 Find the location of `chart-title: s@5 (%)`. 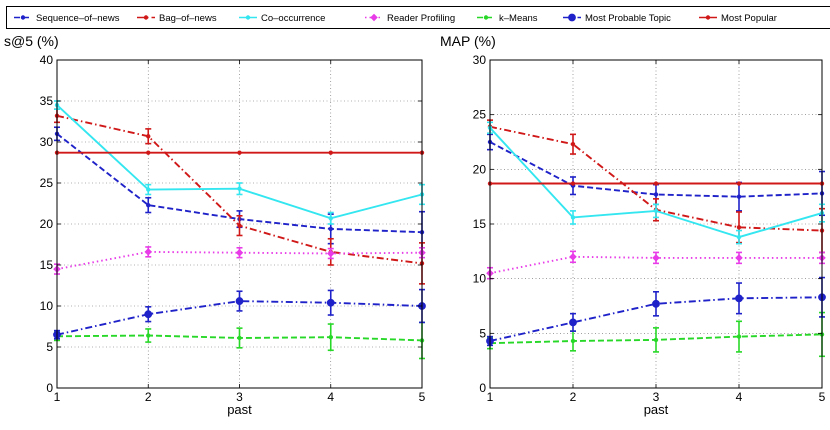

chart-title: s@5 (%) is located at coordinates (31, 41).